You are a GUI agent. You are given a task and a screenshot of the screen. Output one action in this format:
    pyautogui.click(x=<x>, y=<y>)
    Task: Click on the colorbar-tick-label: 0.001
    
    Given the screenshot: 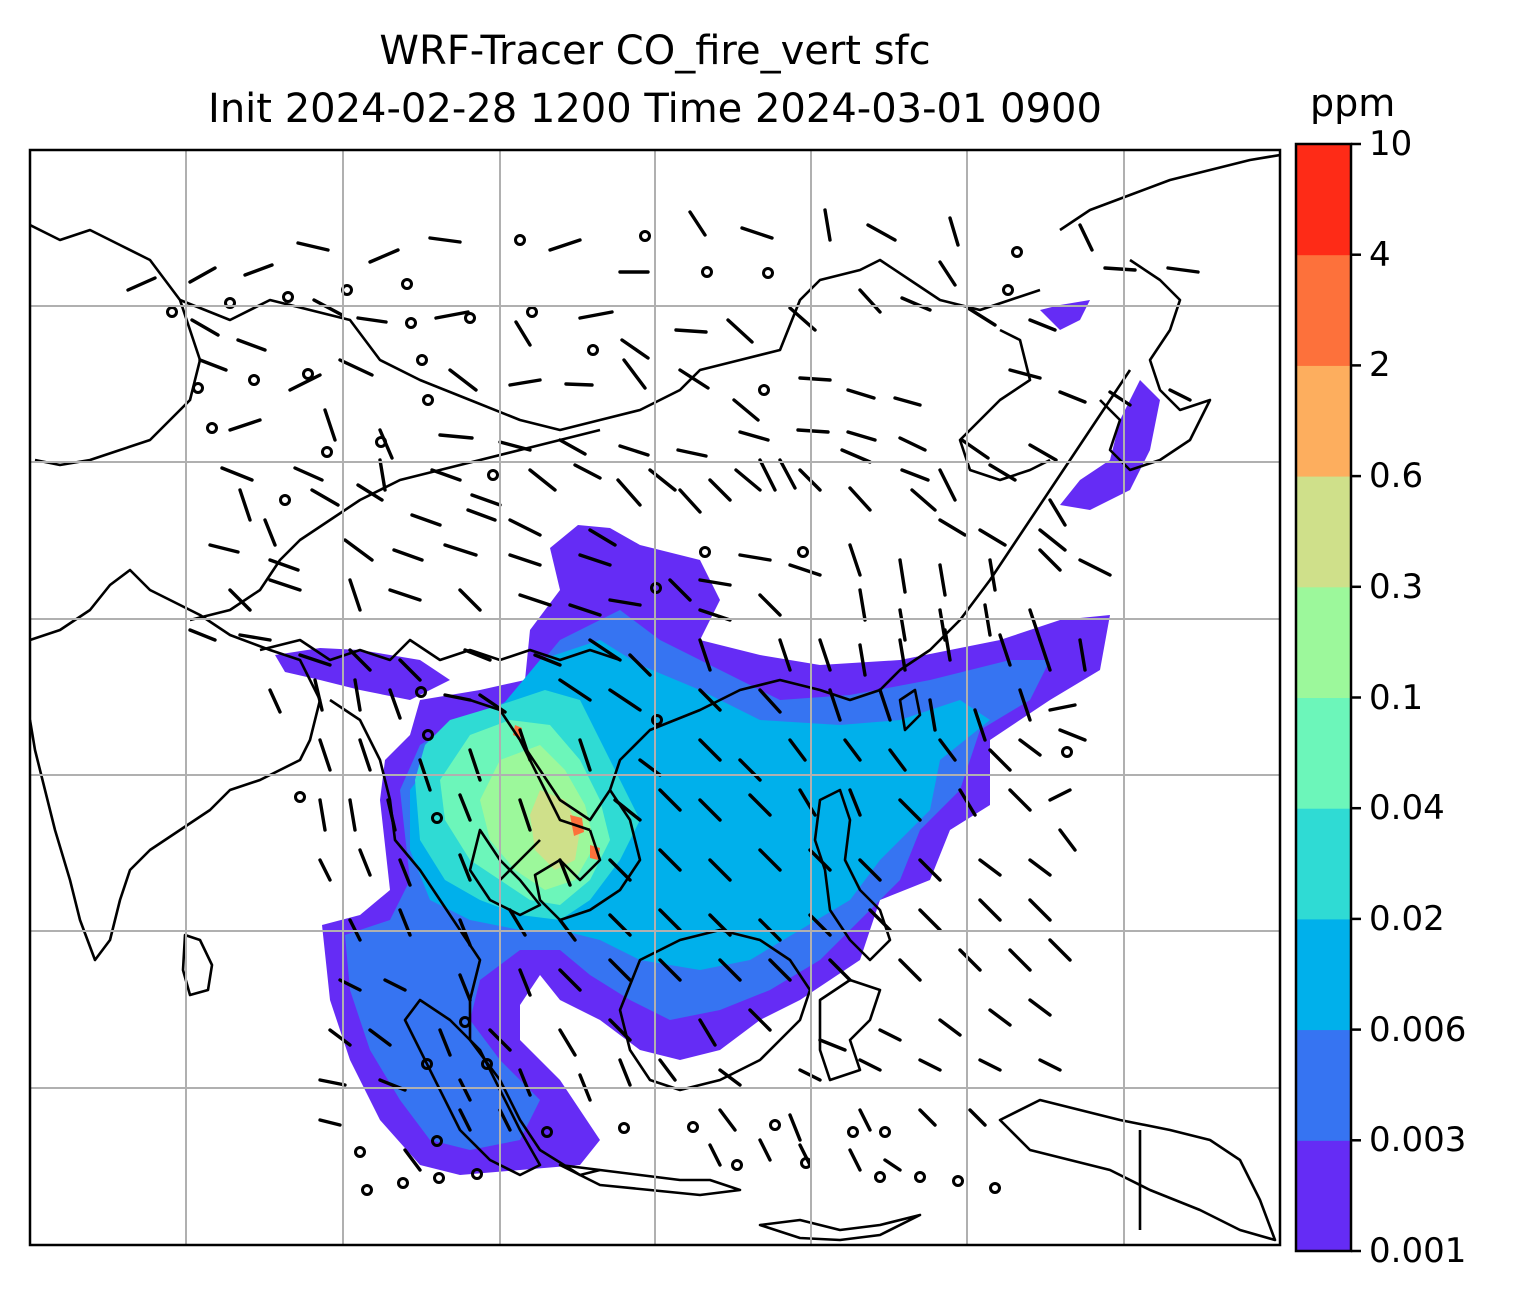 What is the action you would take?
    pyautogui.click(x=1418, y=1251)
    